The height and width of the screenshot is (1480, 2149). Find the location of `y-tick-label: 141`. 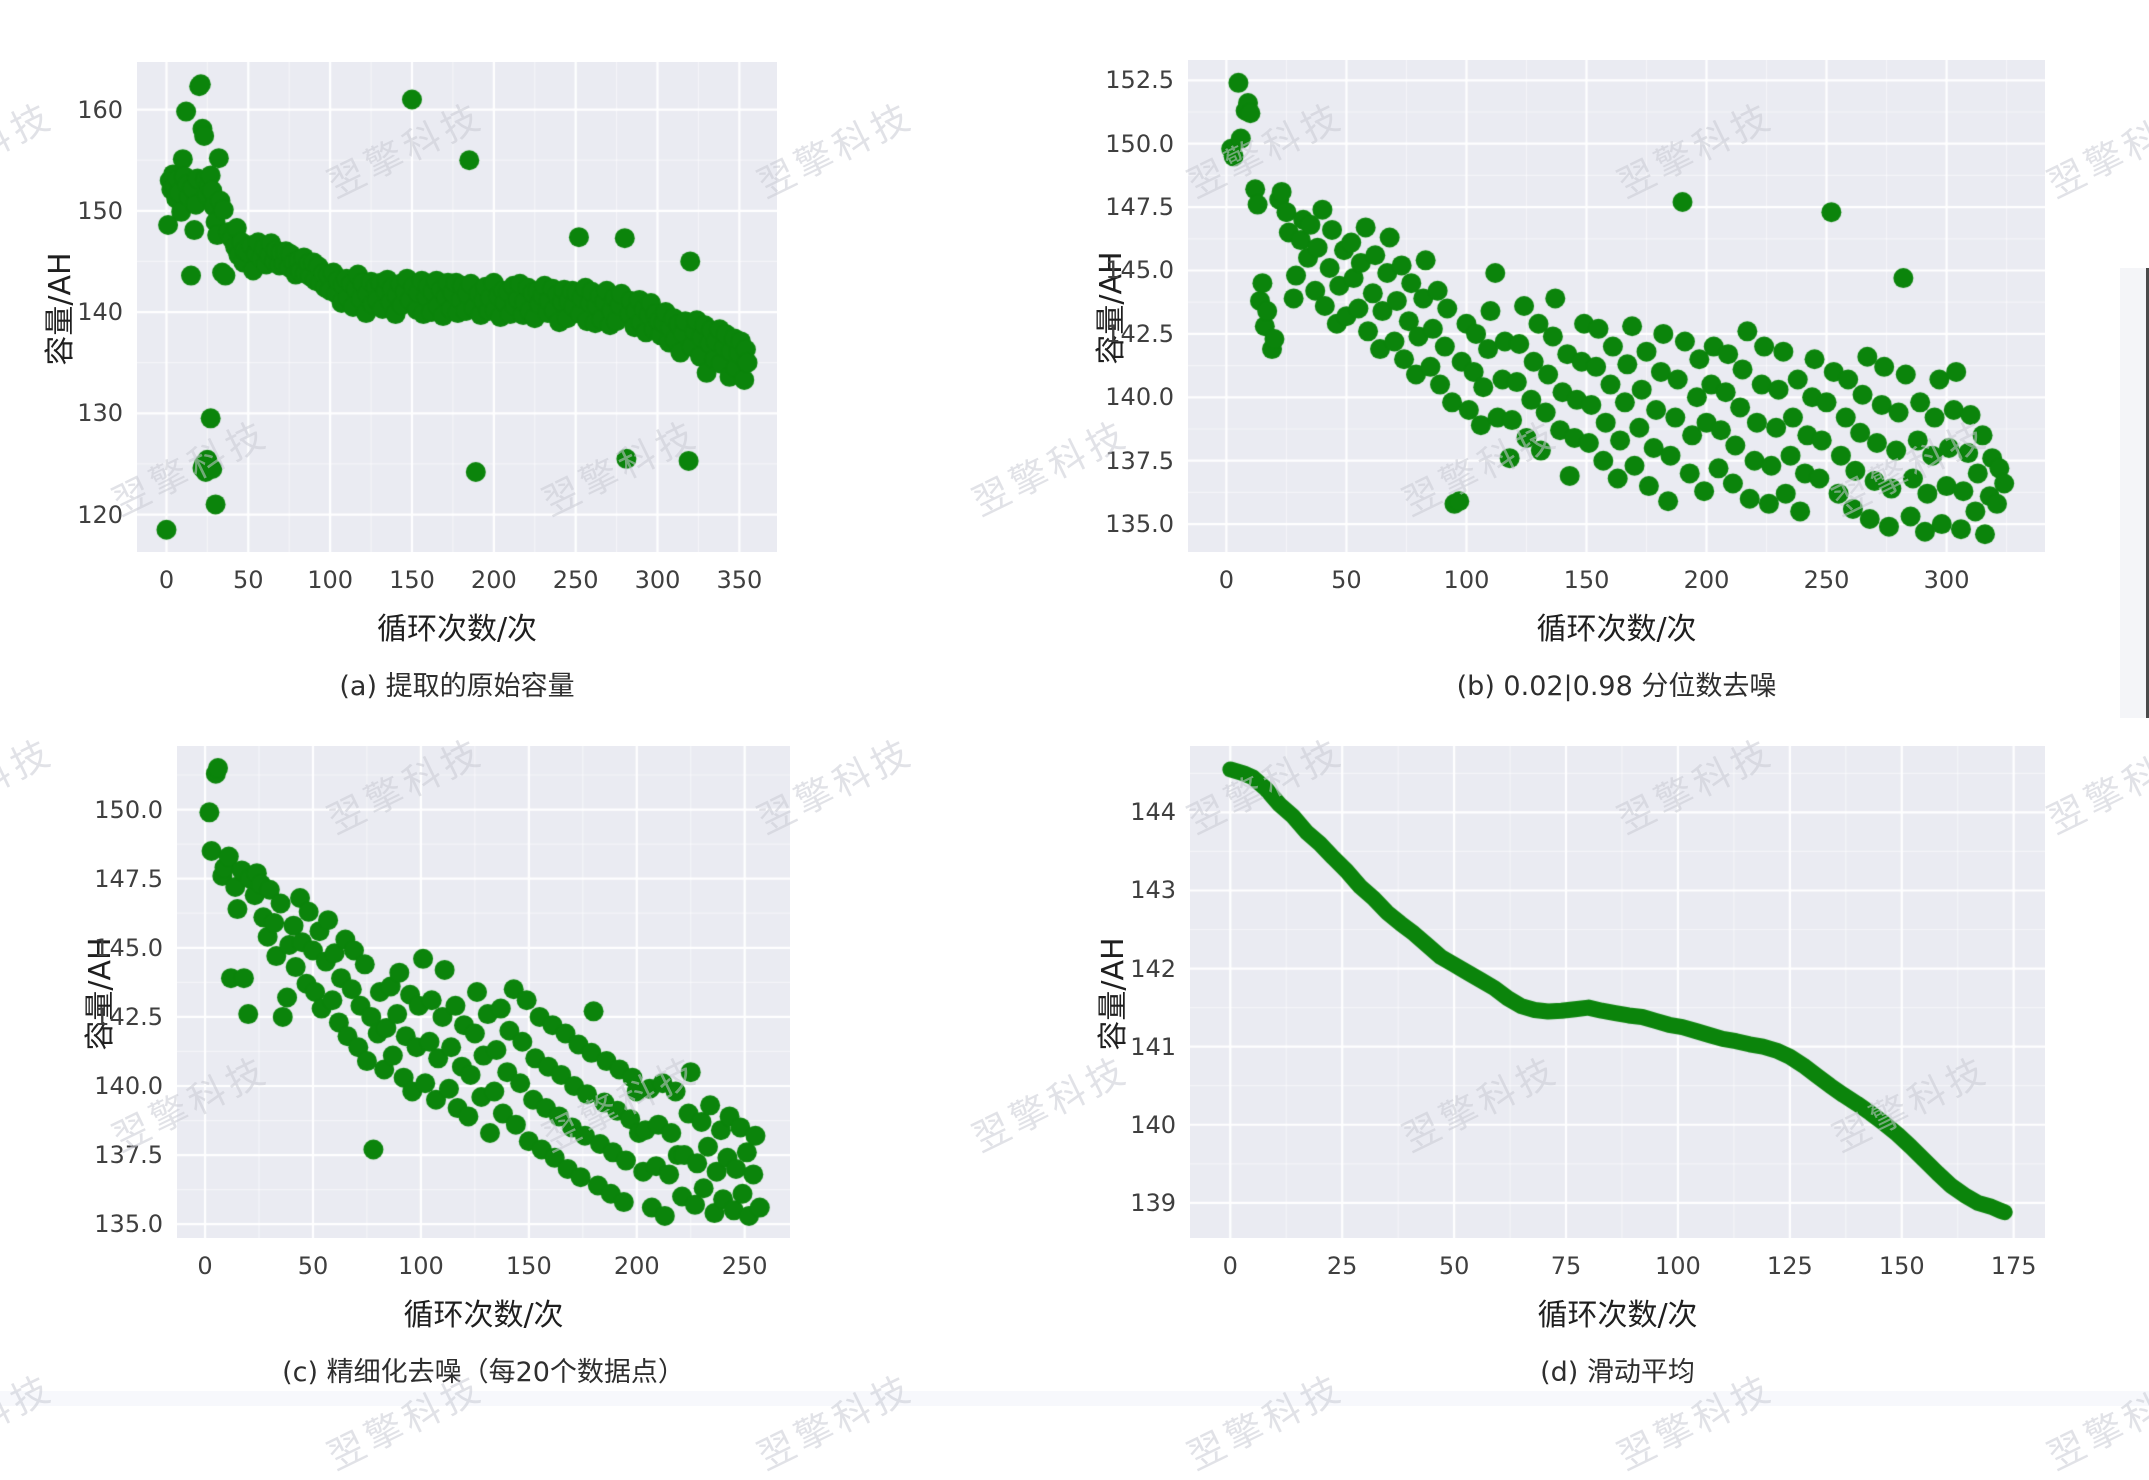

y-tick-label: 141 is located at coordinates (1153, 1046).